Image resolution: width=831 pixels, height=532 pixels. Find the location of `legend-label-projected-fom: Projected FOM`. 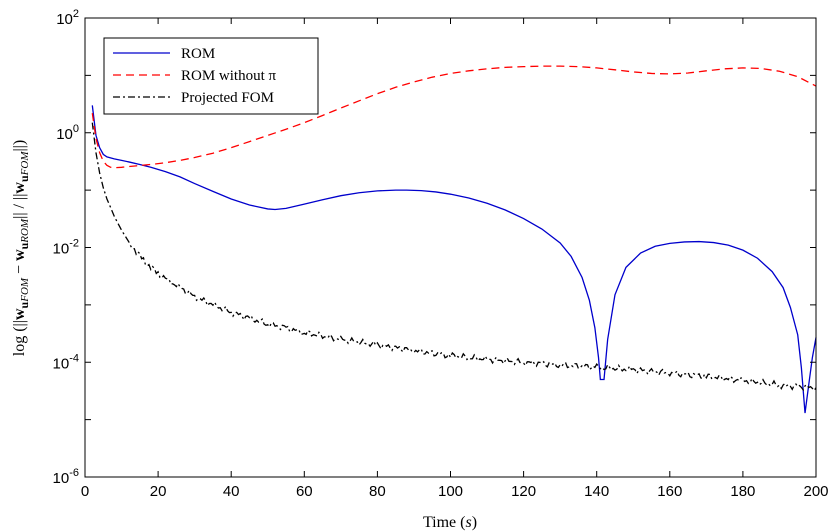

legend-label-projected-fom: Projected FOM is located at coordinates (227, 98).